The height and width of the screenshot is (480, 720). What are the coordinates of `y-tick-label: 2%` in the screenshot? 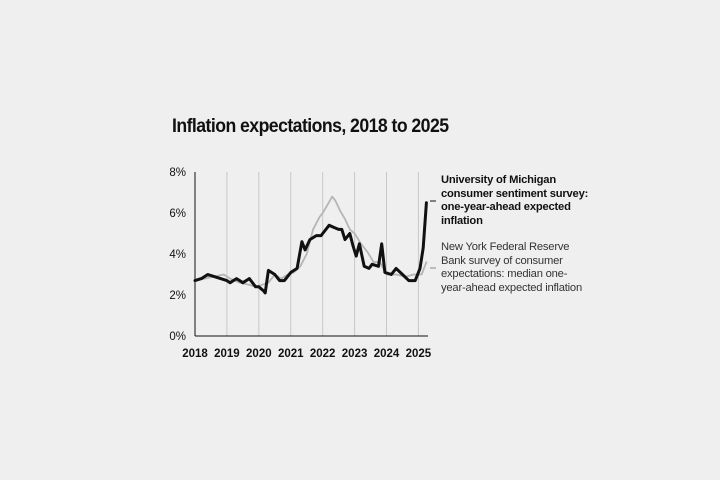 It's located at (177, 296).